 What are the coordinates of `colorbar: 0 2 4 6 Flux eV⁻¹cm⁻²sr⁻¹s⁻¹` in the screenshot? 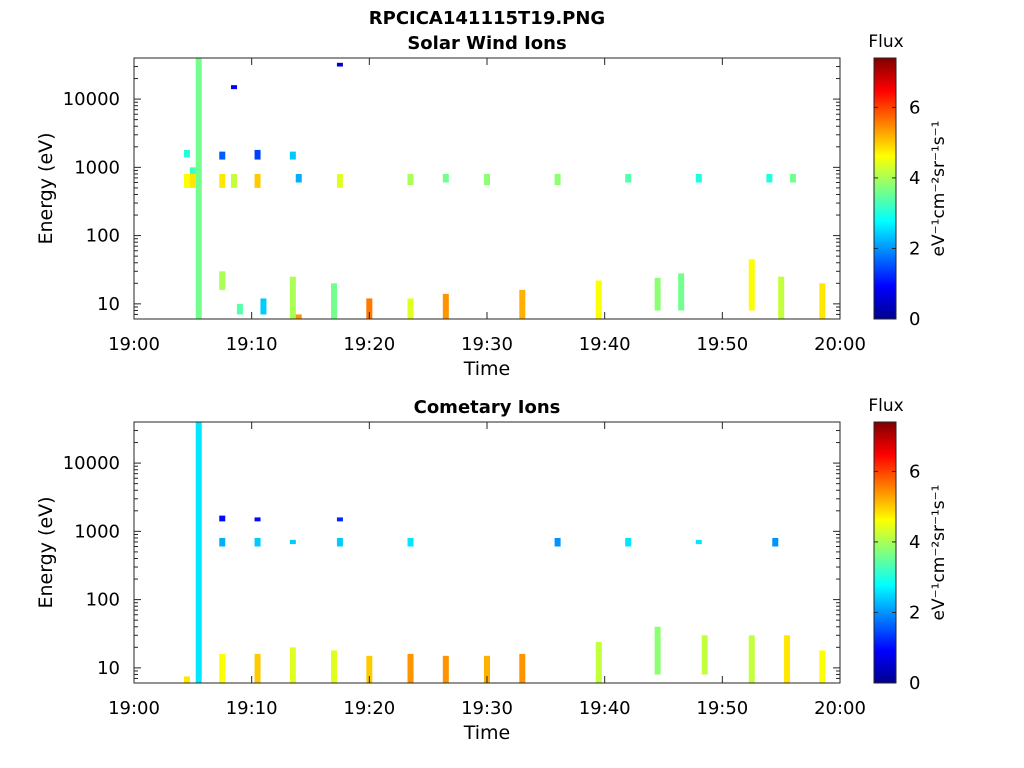 It's located at (908, 545).